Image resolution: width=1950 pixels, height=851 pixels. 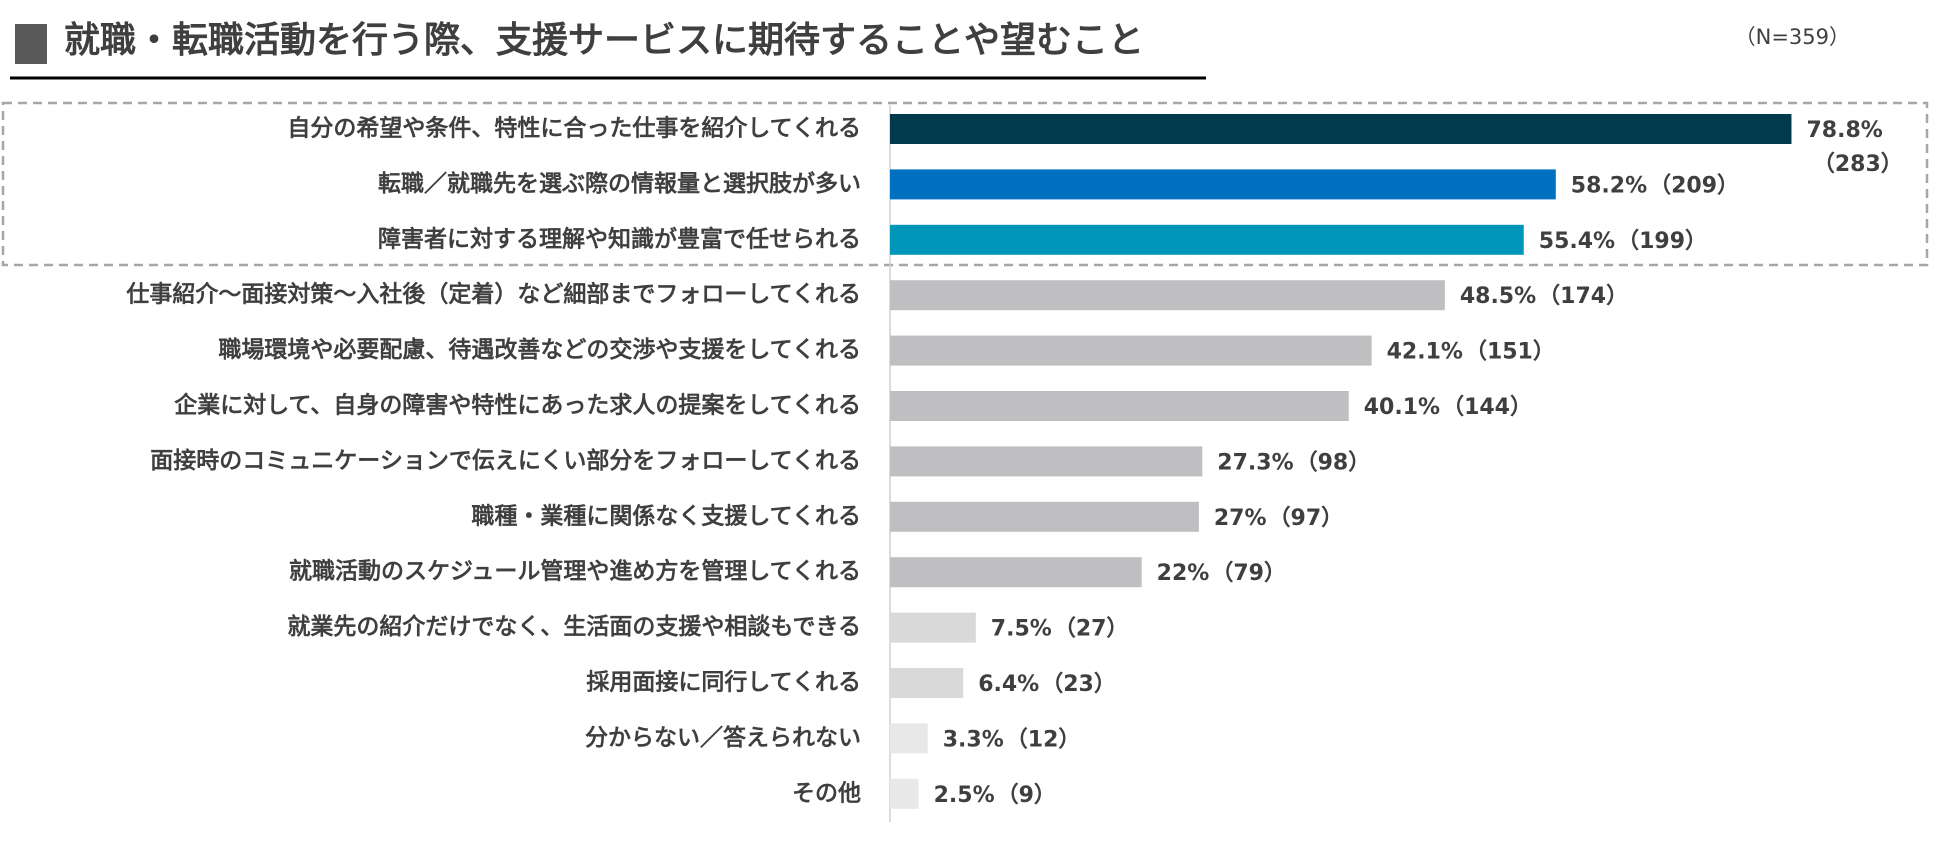 What do you see at coordinates (1306, 518) in the screenshot?
I see `count-label: （97）` at bounding box center [1306, 518].